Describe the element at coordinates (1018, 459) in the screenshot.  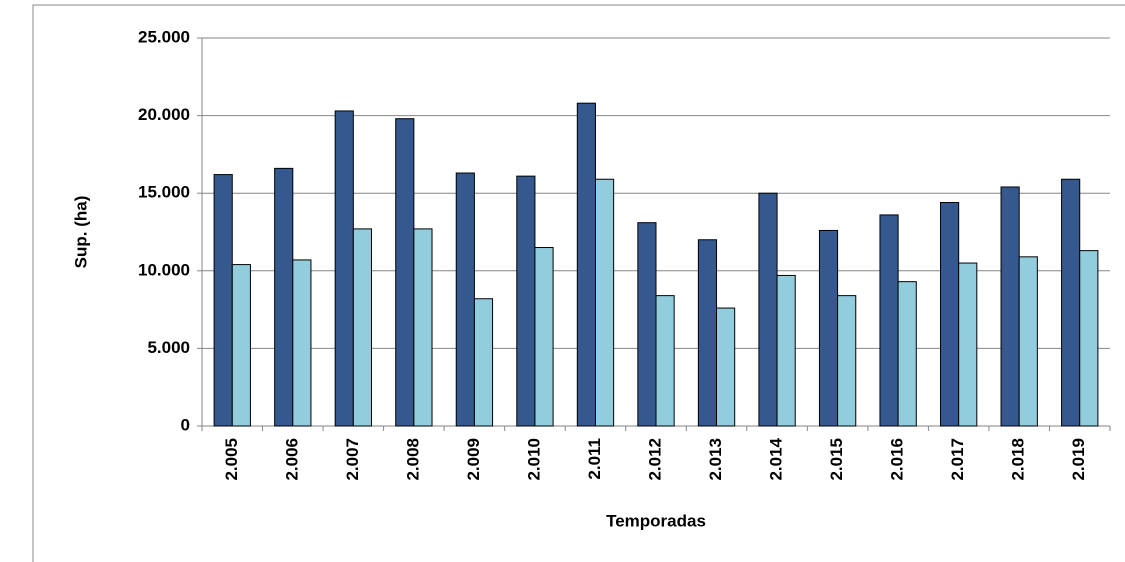
I see `x-tick-label: 2.018` at that location.